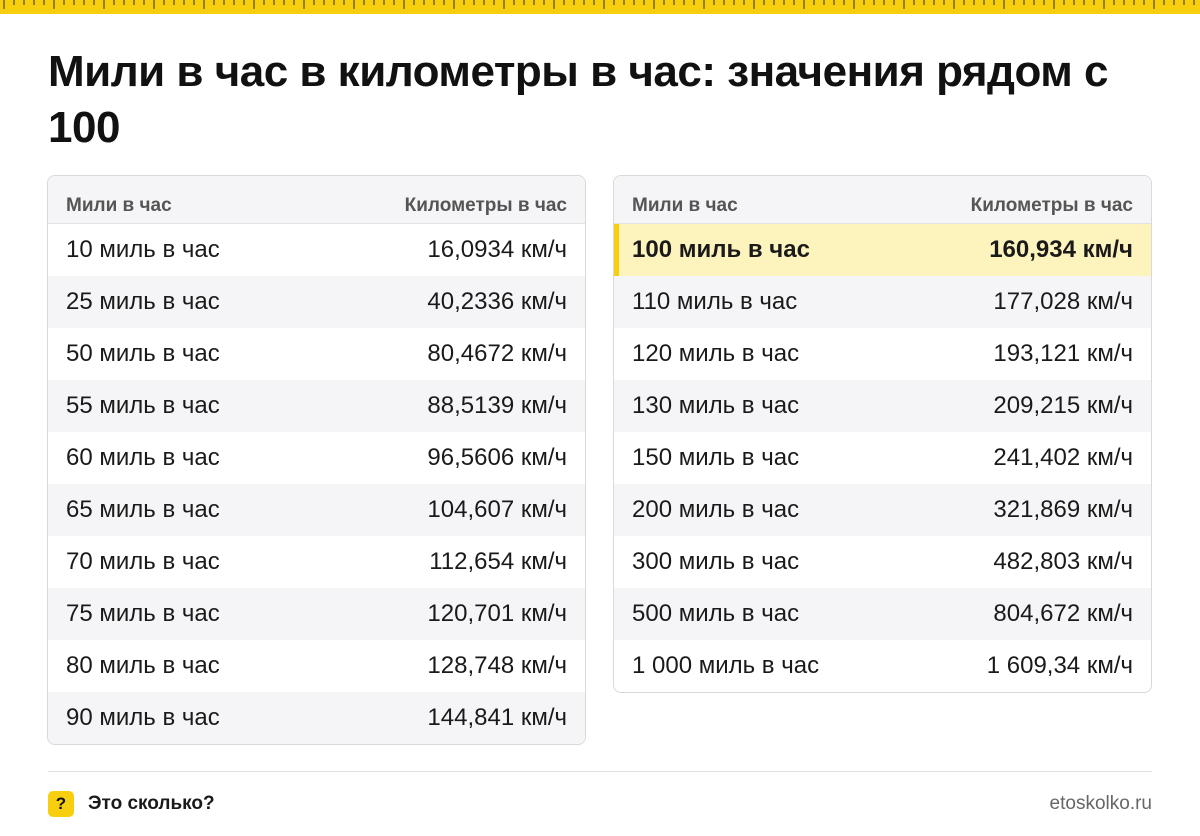 This screenshot has height=836, width=1200. What do you see at coordinates (716, 457) in the screenshot?
I see `cell-mph: 150 миль в час` at bounding box center [716, 457].